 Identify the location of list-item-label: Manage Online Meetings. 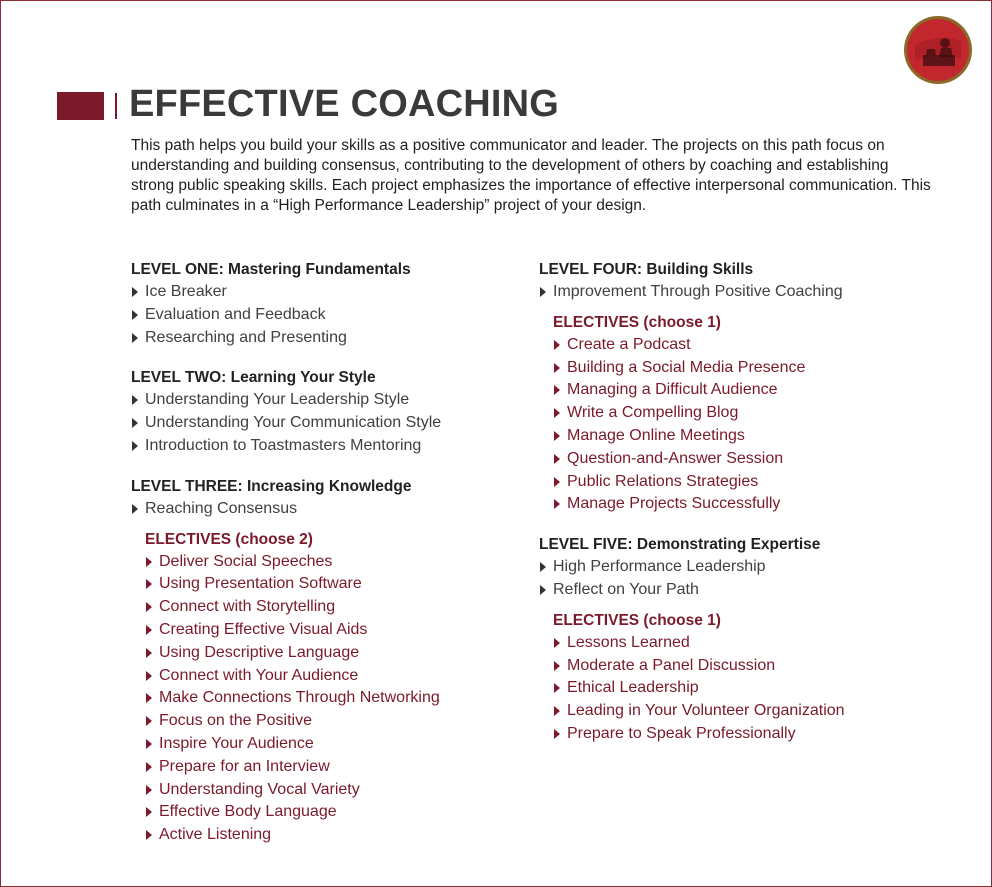
(656, 435).